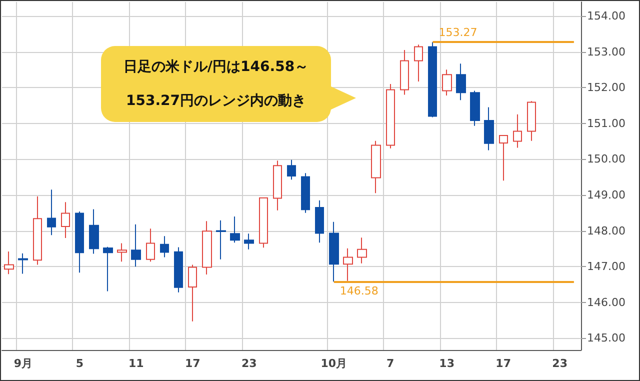 This screenshot has height=381, width=640. What do you see at coordinates (390, 363) in the screenshot?
I see `x-tick-label: 7` at bounding box center [390, 363].